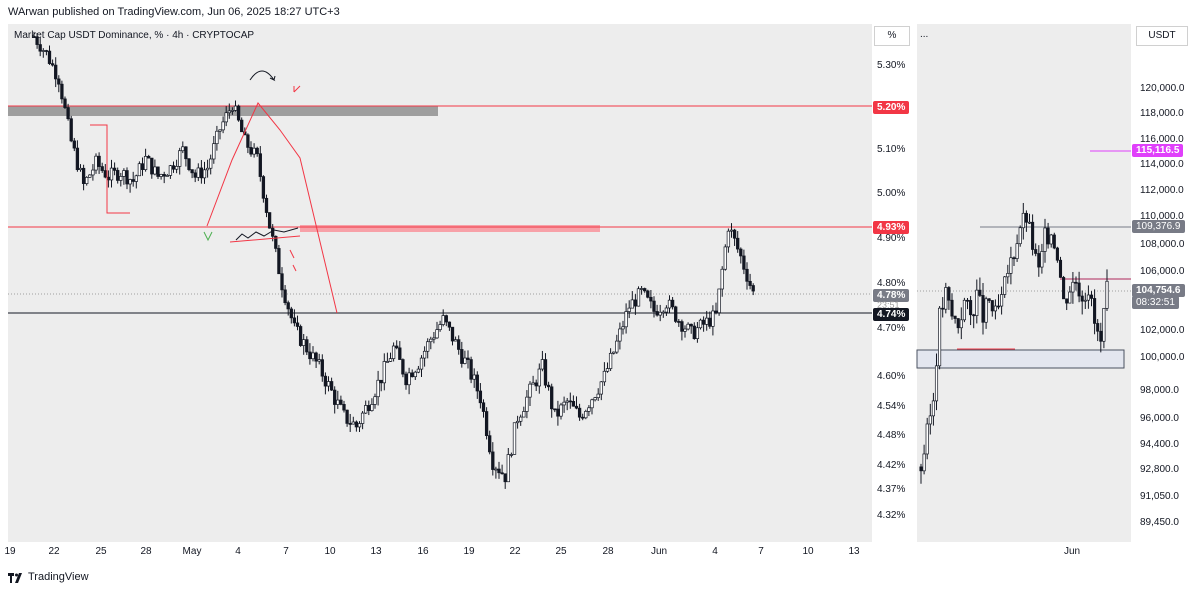  Describe the element at coordinates (376, 551) in the screenshot. I see `left-time-tick: 13` at that location.